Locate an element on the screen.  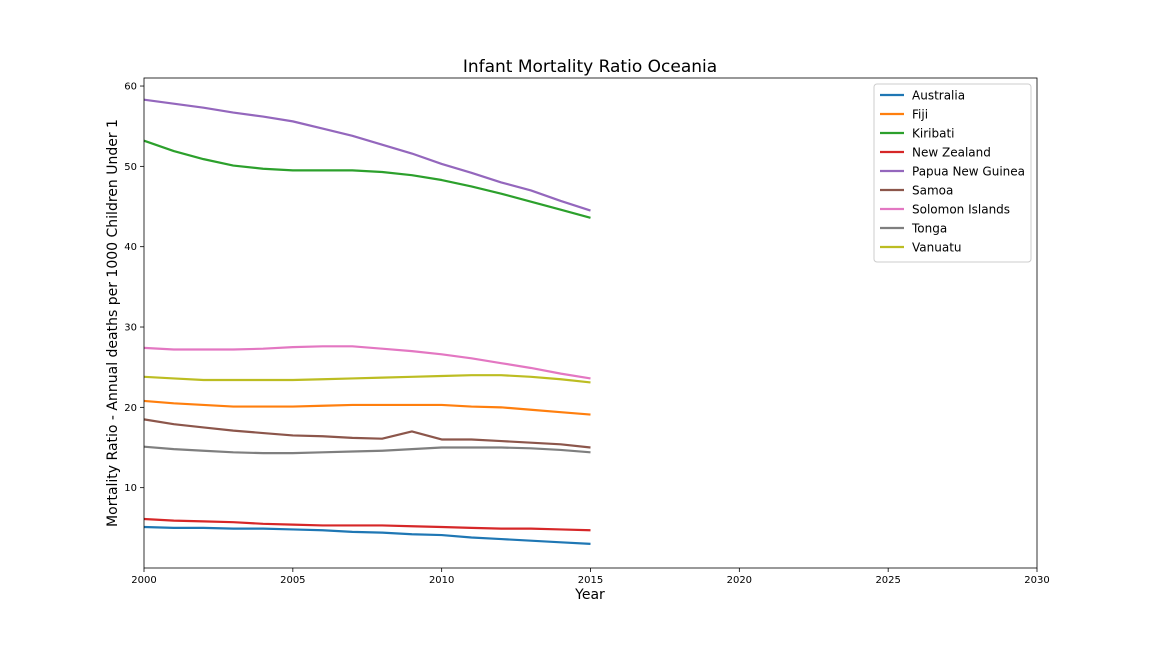
legend-label: Samoa is located at coordinates (932, 191).